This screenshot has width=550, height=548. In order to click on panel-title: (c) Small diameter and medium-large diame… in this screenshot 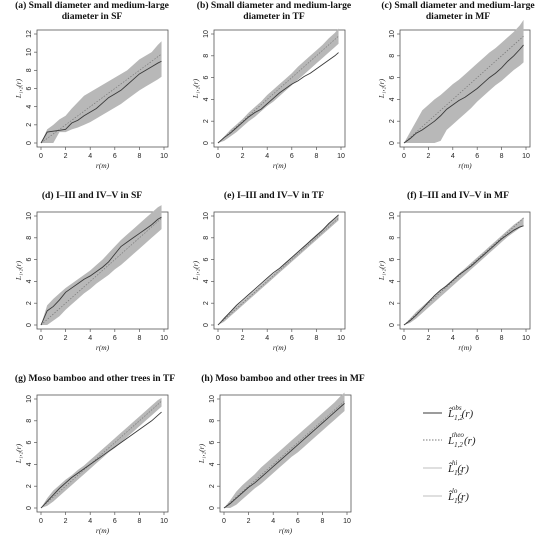, I will do `click(458, 11)`.